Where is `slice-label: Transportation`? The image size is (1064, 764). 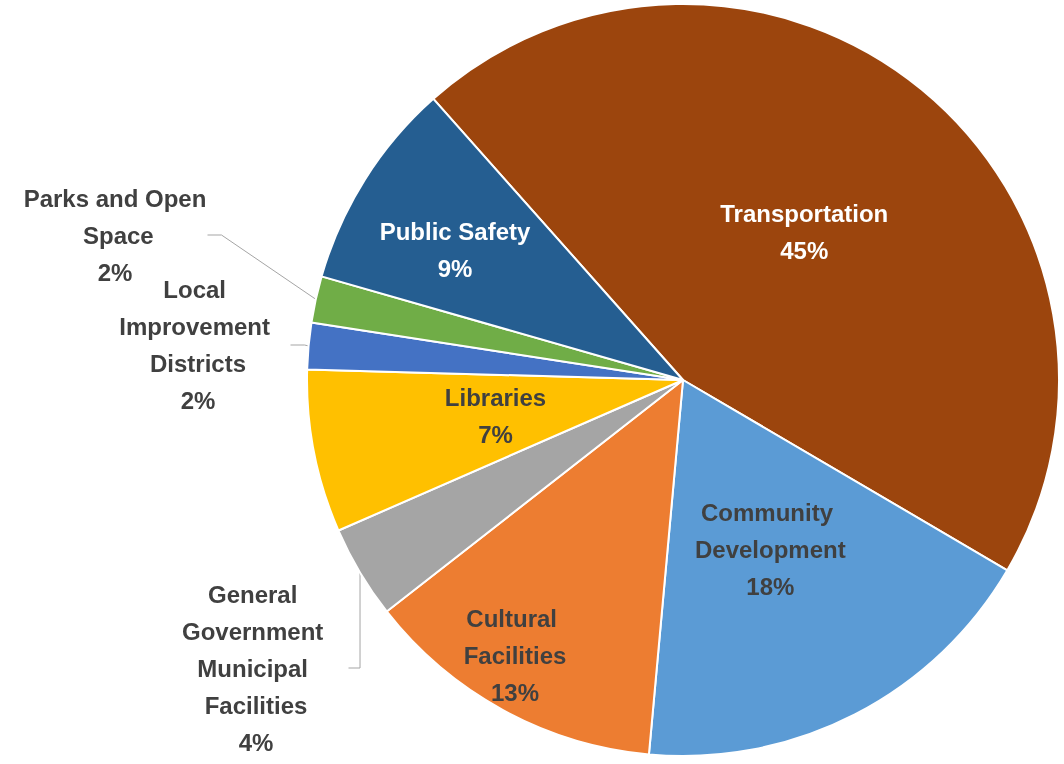
slice-label: Transportation is located at coordinates (804, 214).